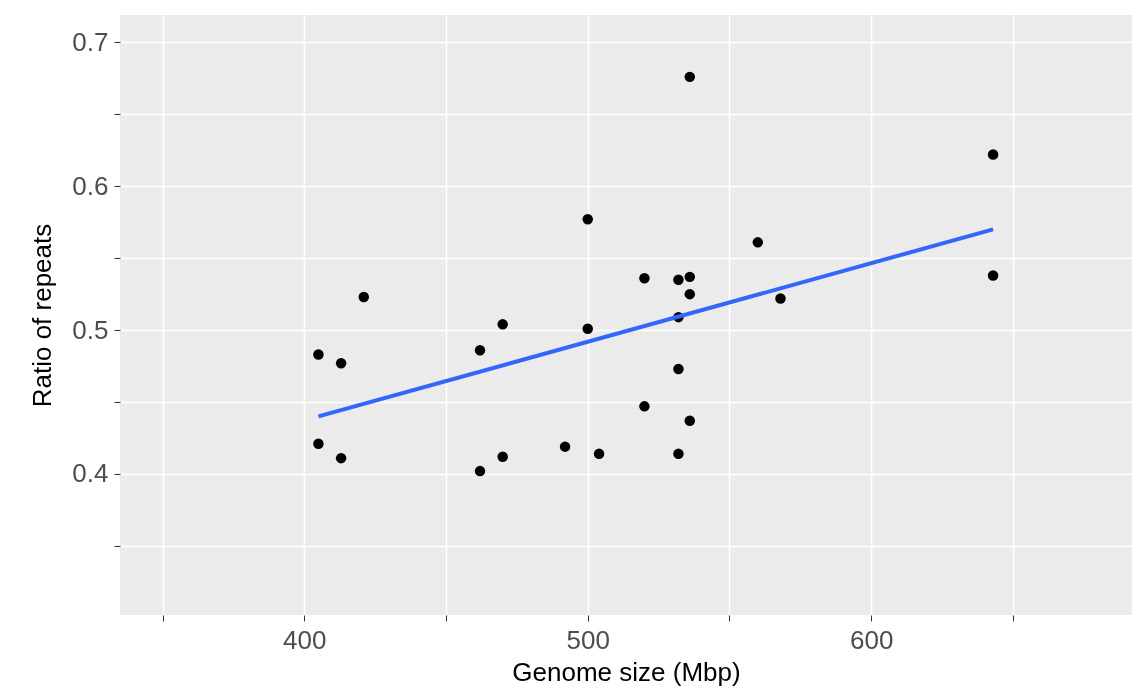 This screenshot has width=1132, height=700. Describe the element at coordinates (872, 639) in the screenshot. I see `x-tick-label: 600` at that location.